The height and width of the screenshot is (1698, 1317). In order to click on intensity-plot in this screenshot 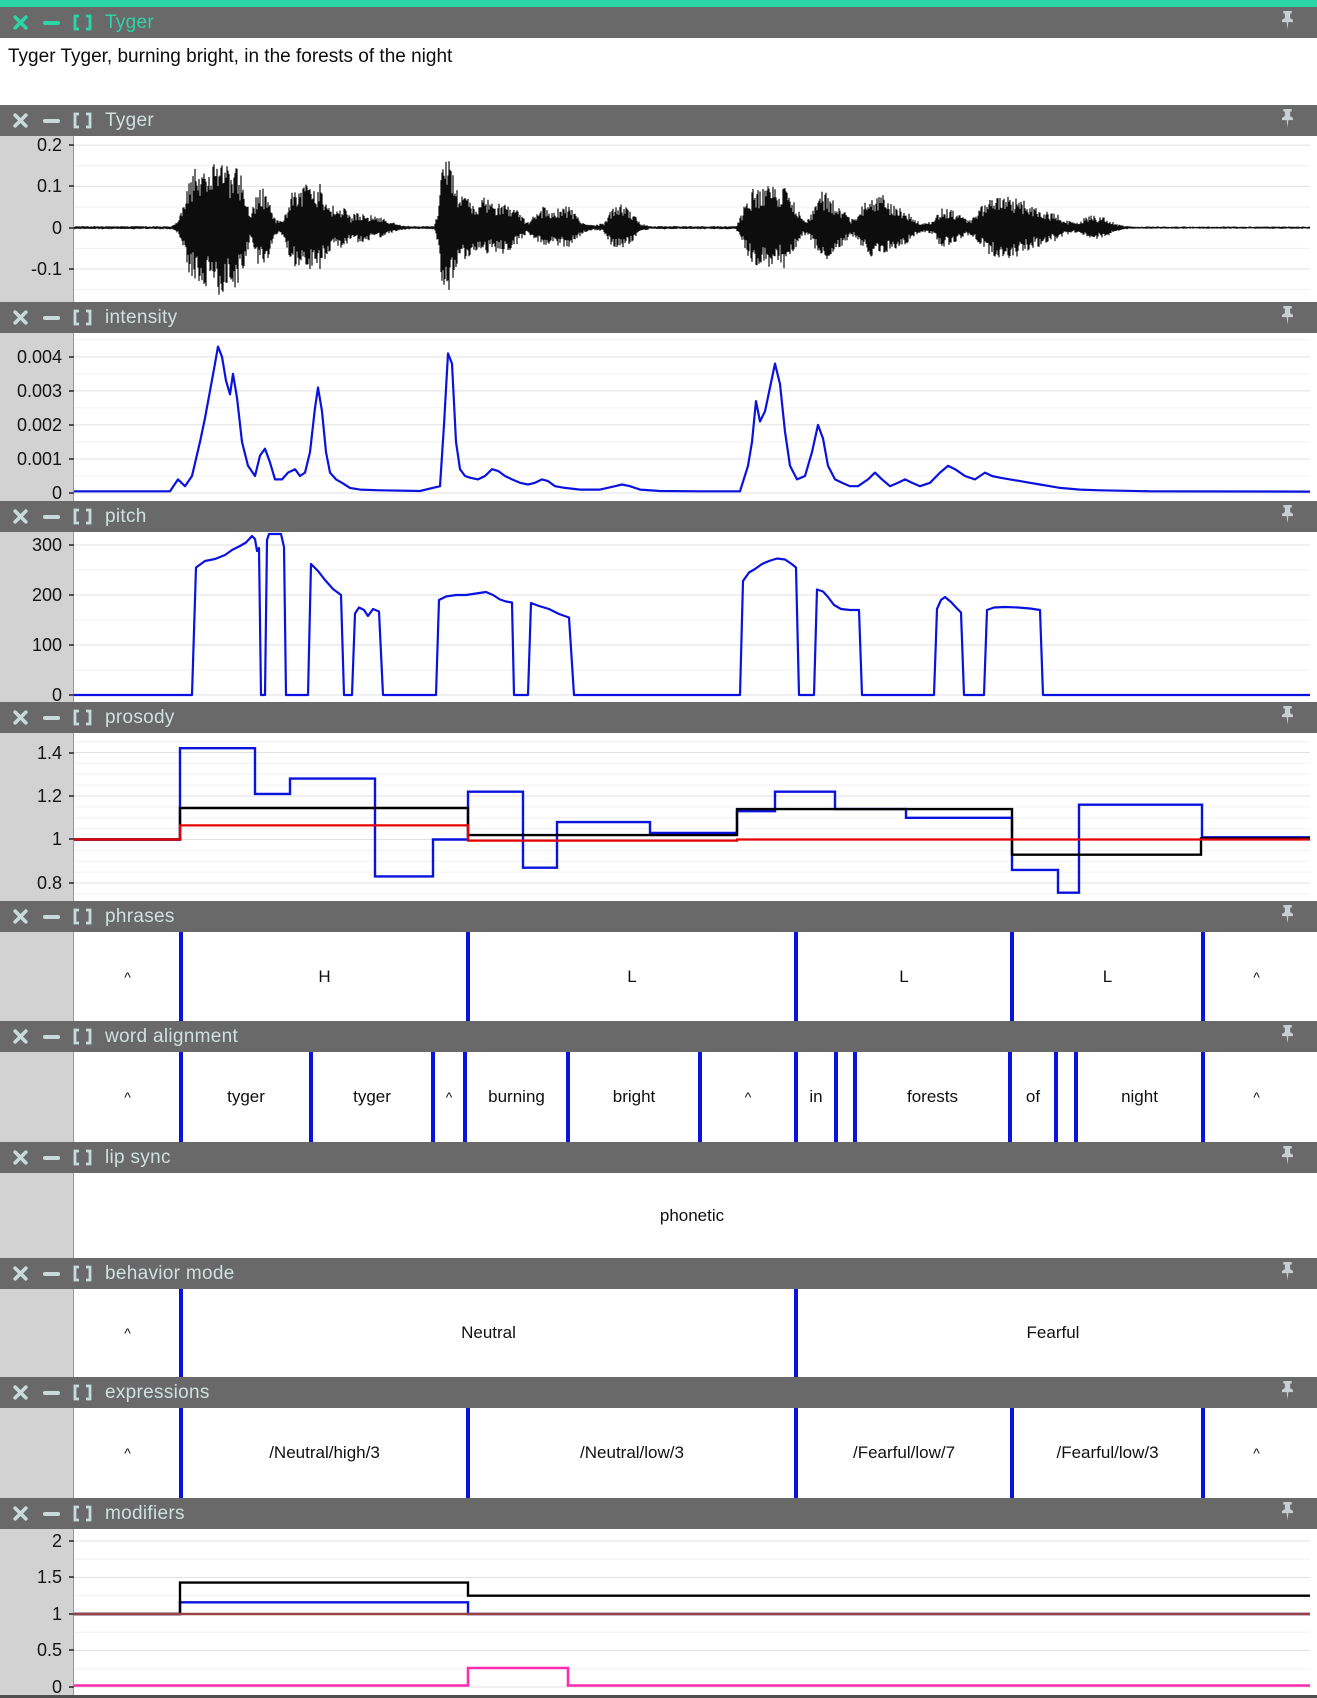, I will do `click(692, 417)`.